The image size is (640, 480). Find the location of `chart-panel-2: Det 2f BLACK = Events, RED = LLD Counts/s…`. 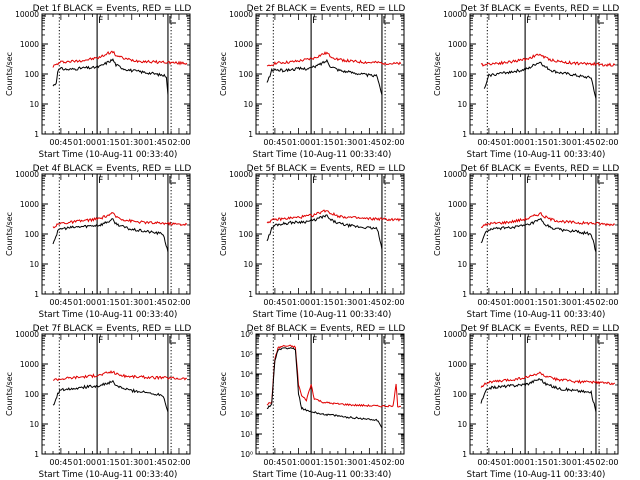

chart-panel-2: Det 2f BLACK = Events, RED = LLD Counts/s… is located at coordinates (312, 82).